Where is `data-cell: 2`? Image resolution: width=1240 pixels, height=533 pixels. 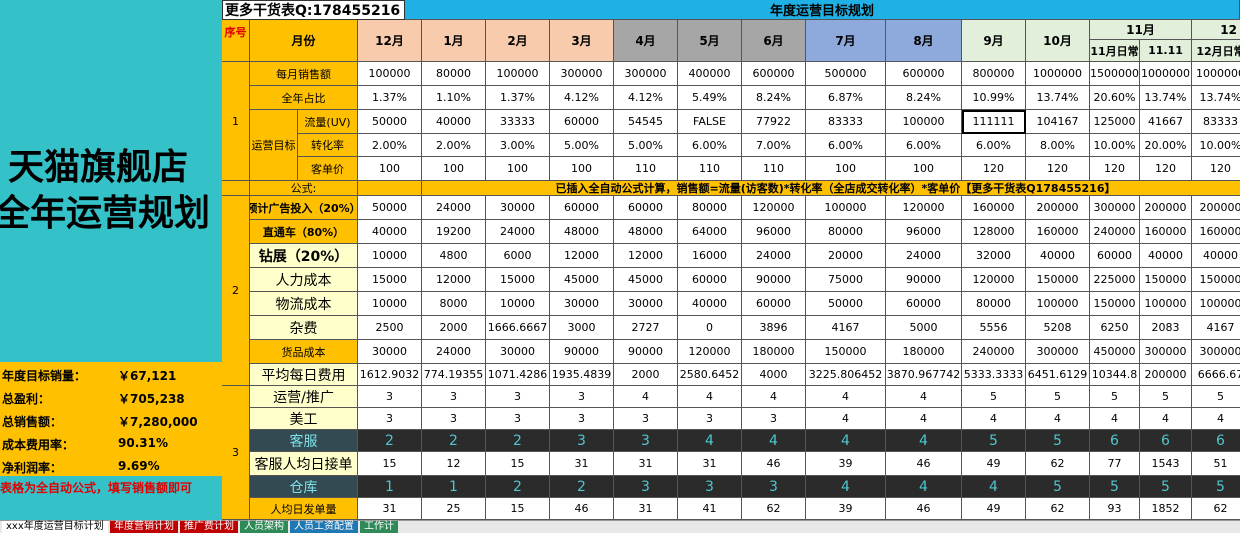
data-cell: 2 is located at coordinates (582, 487).